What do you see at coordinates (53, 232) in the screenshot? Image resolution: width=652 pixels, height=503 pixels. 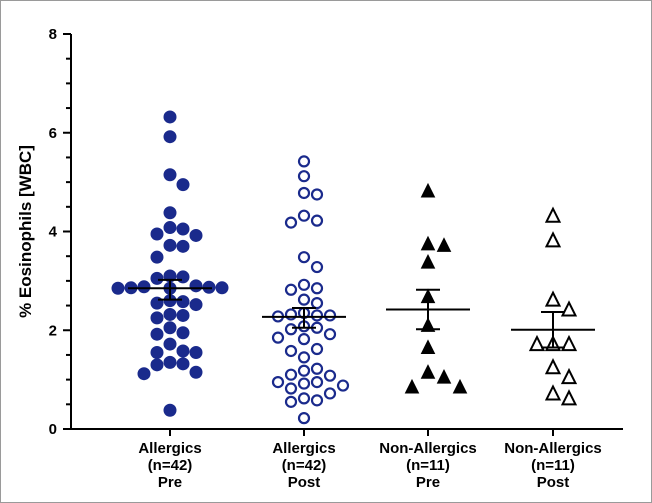 I see `y-tick-label: 4` at bounding box center [53, 232].